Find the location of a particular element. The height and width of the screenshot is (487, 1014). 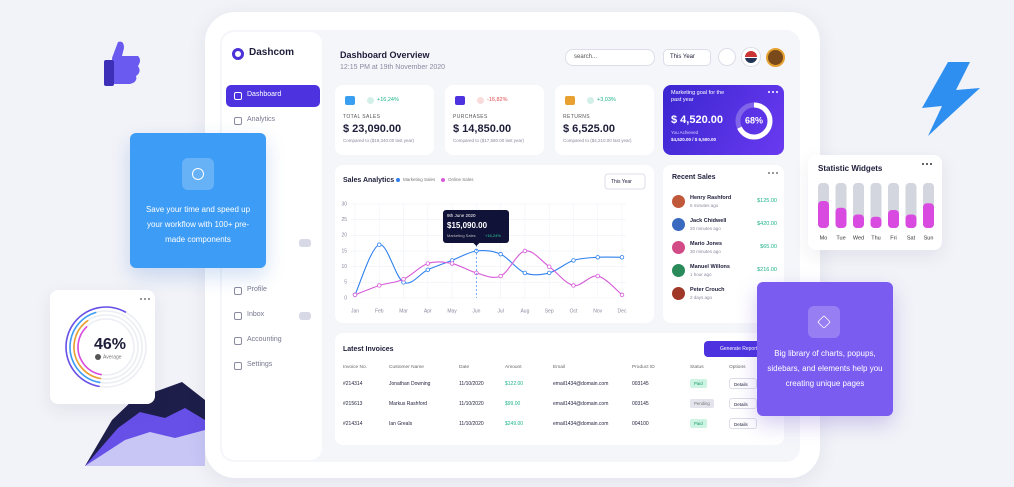

table-cell: Ian Greals is located at coordinates (401, 424).